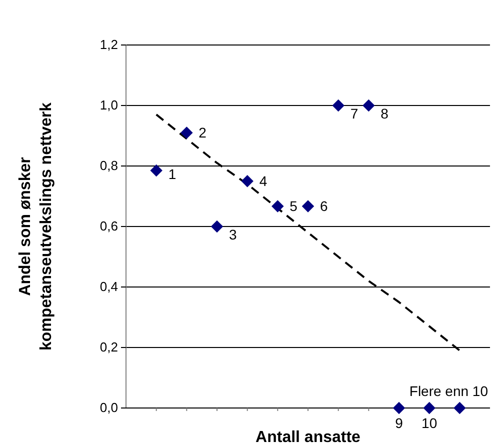 This screenshot has height=447, width=491. I want to click on annotation: 2, so click(202, 132).